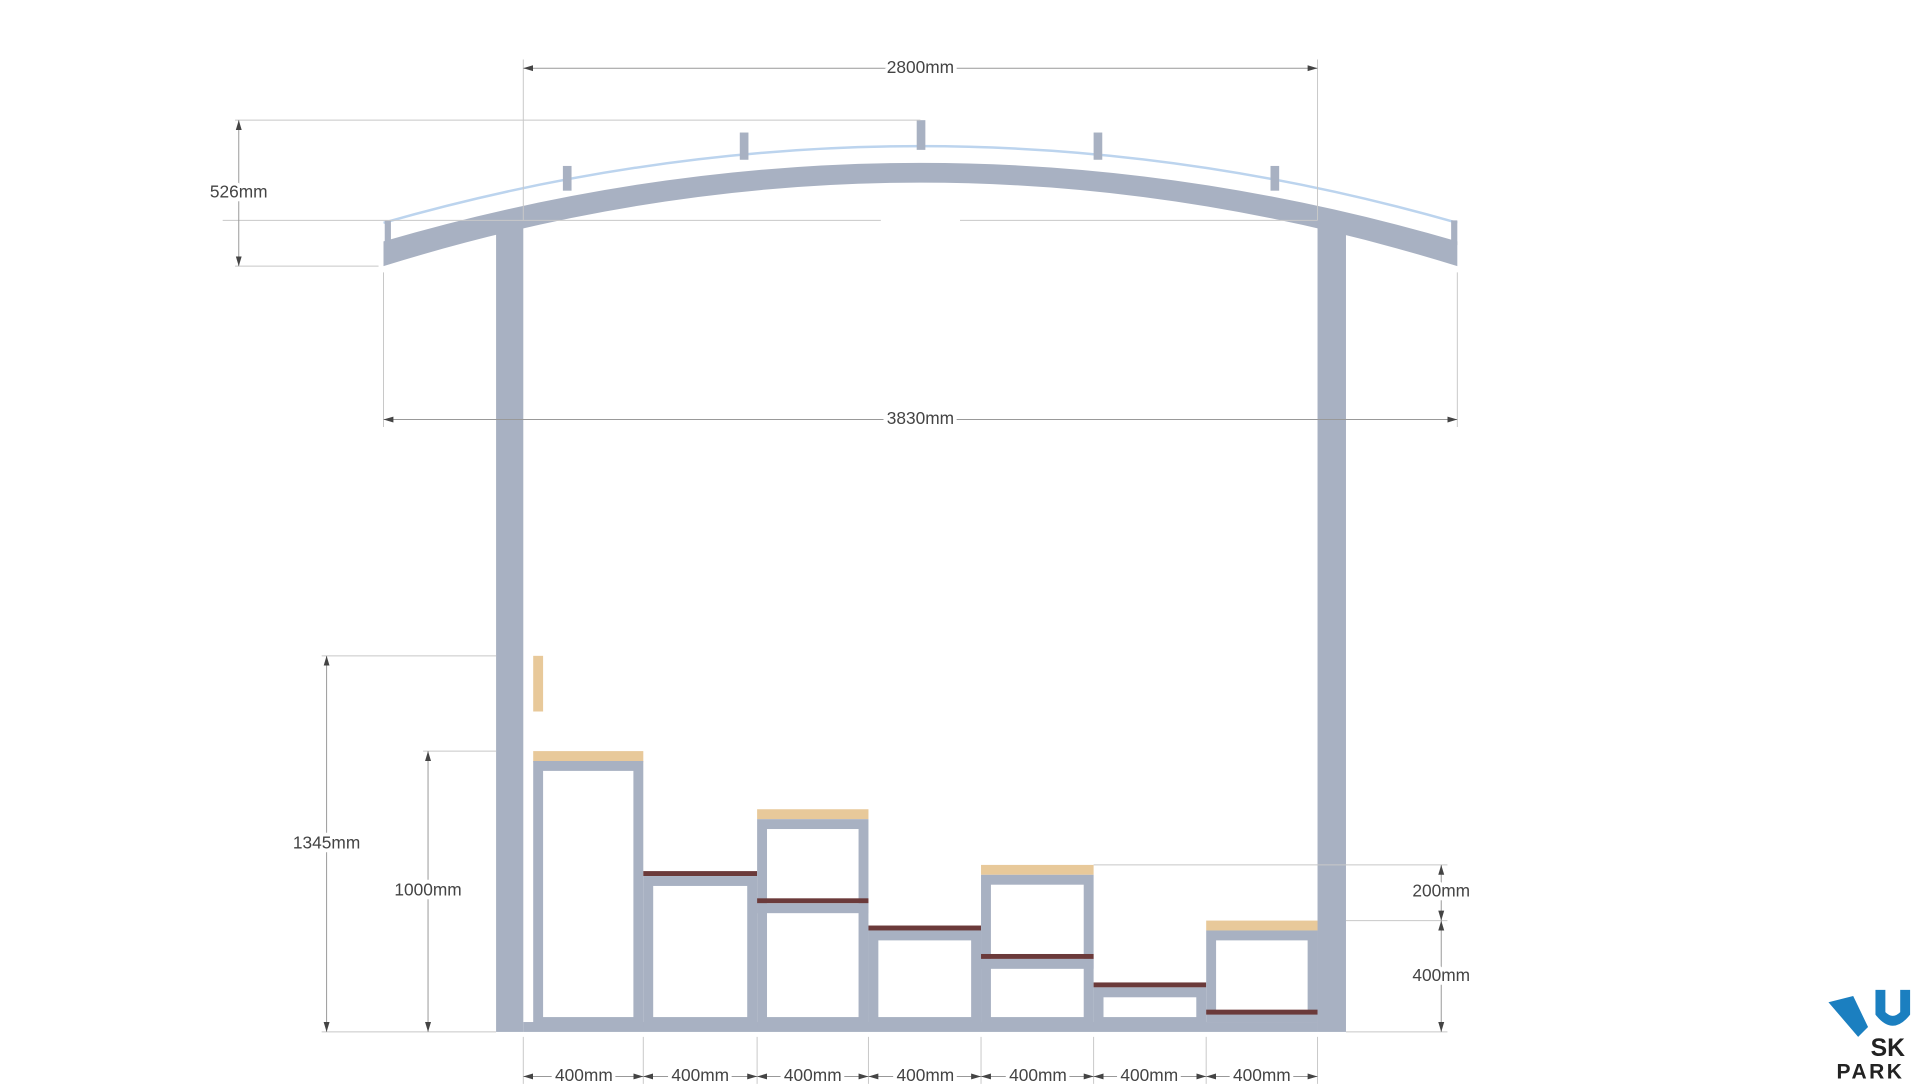 The width and height of the screenshot is (1920, 1089). I want to click on dim-label: 3830mm, so click(920, 418).